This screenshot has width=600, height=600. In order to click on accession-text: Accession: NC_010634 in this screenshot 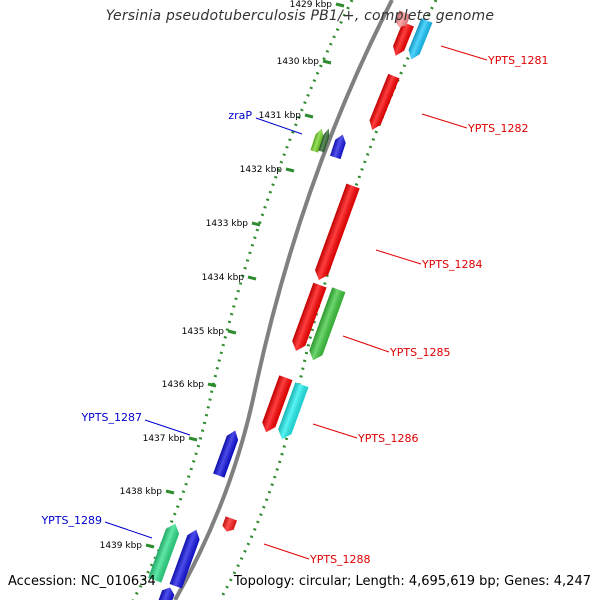, I will do `click(82, 581)`.